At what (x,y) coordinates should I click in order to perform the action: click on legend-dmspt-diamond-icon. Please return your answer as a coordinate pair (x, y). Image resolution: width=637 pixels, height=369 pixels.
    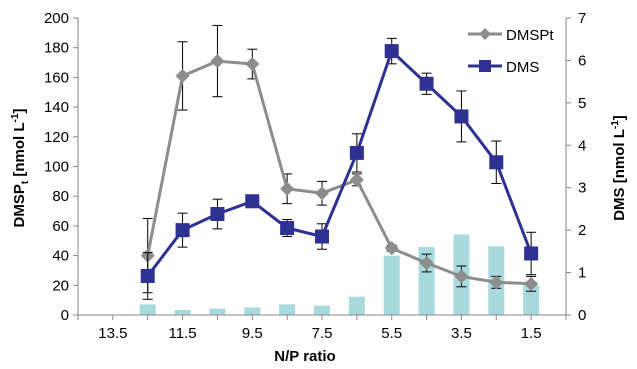
    Looking at the image, I should click on (485, 34).